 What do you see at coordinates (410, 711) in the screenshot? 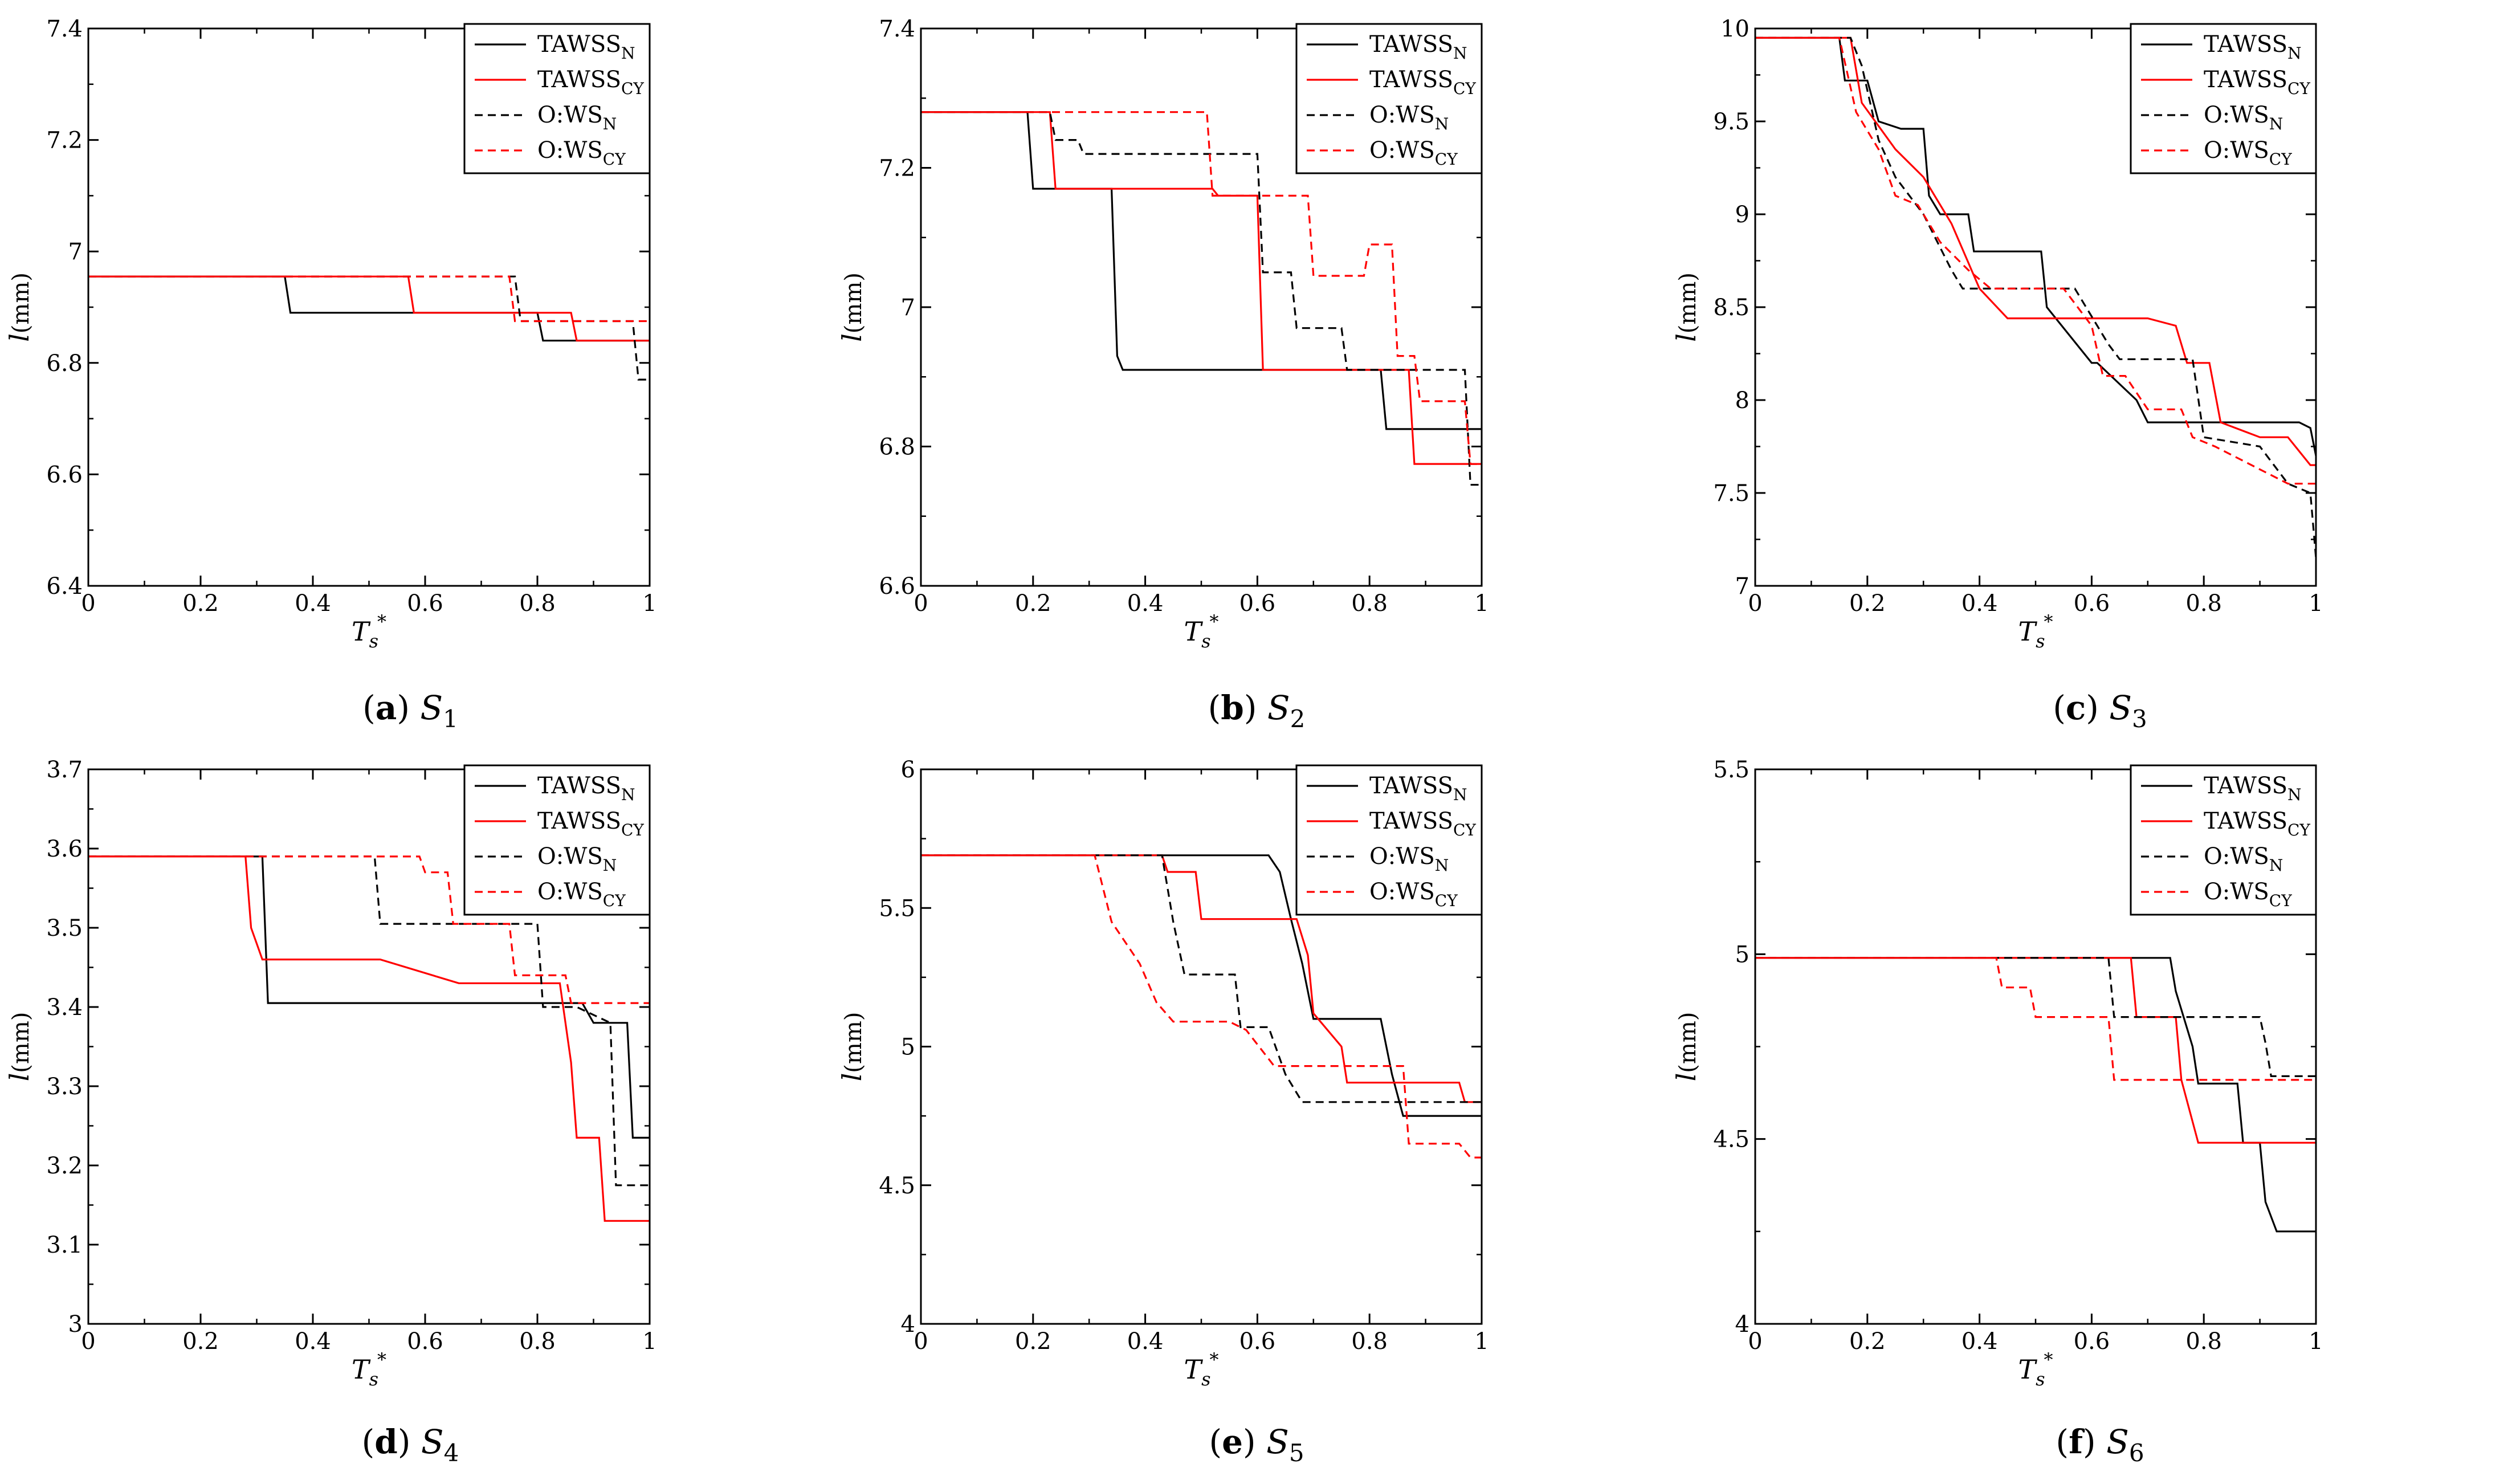
I see `panel-caption: (a) S1` at bounding box center [410, 711].